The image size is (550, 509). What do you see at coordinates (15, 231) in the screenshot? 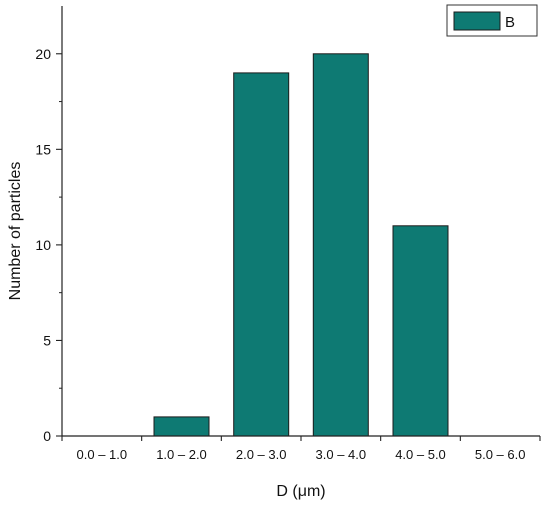
I see `y-axis-title: Number of particles` at bounding box center [15, 231].